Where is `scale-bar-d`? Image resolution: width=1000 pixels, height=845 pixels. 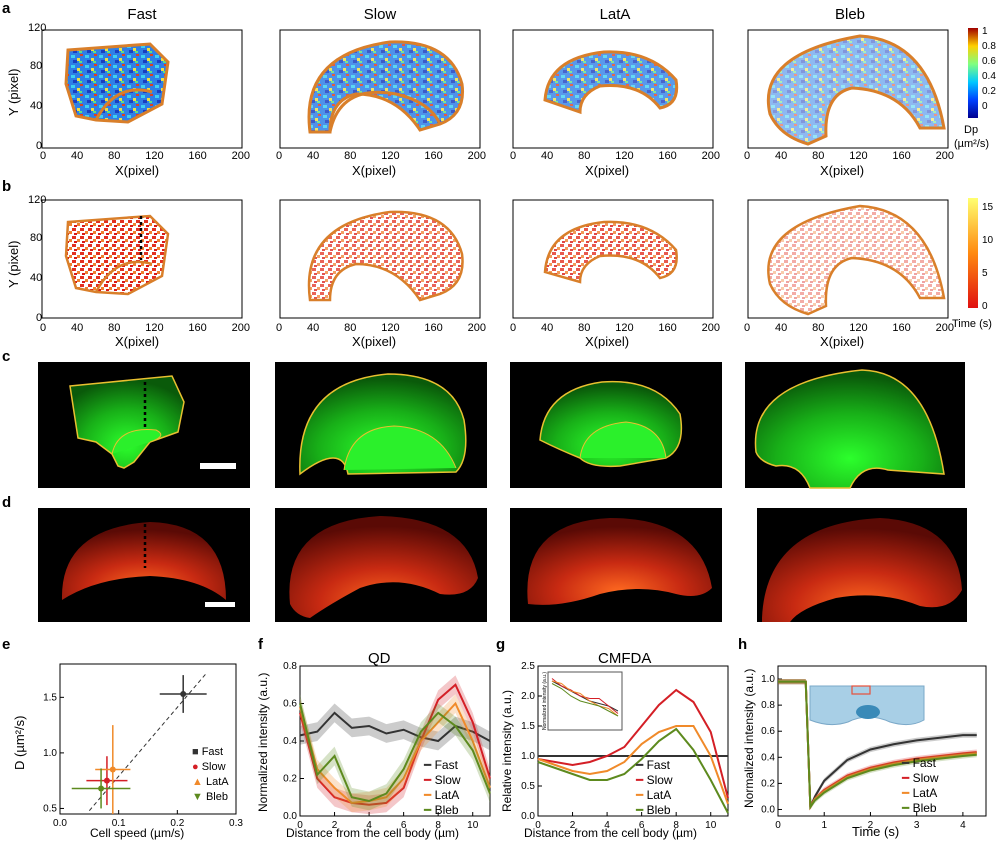
scale-bar-d is located at coordinates (220, 604).